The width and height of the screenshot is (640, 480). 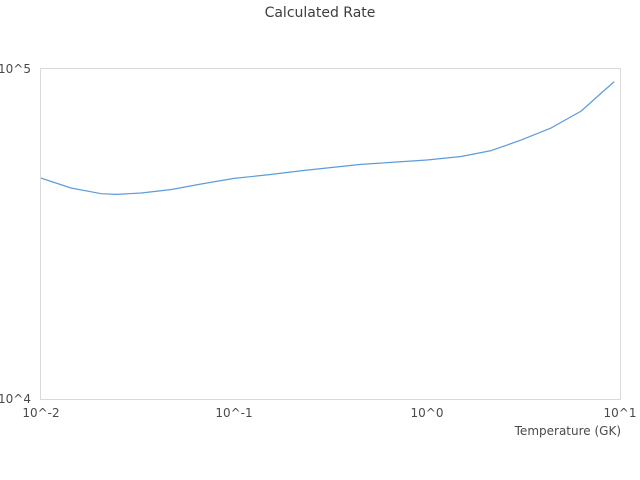 What do you see at coordinates (15, 399) in the screenshot?
I see `y-tick-label: 10^4` at bounding box center [15, 399].